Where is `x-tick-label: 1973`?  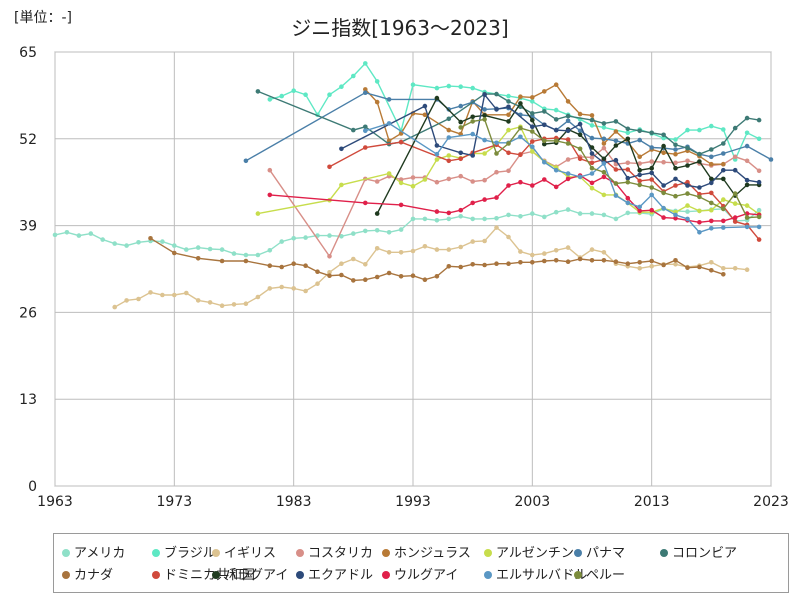
x-tick-label: 1973 is located at coordinates (175, 502).